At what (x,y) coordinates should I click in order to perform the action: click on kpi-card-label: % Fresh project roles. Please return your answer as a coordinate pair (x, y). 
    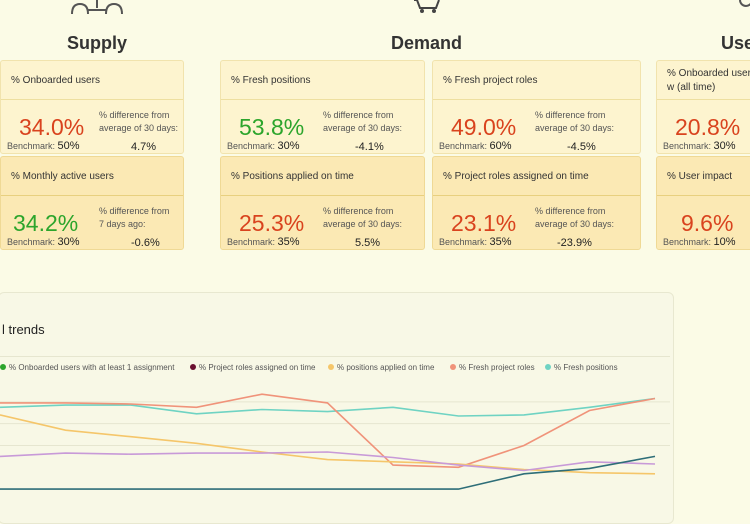
    Looking at the image, I should click on (536, 80).